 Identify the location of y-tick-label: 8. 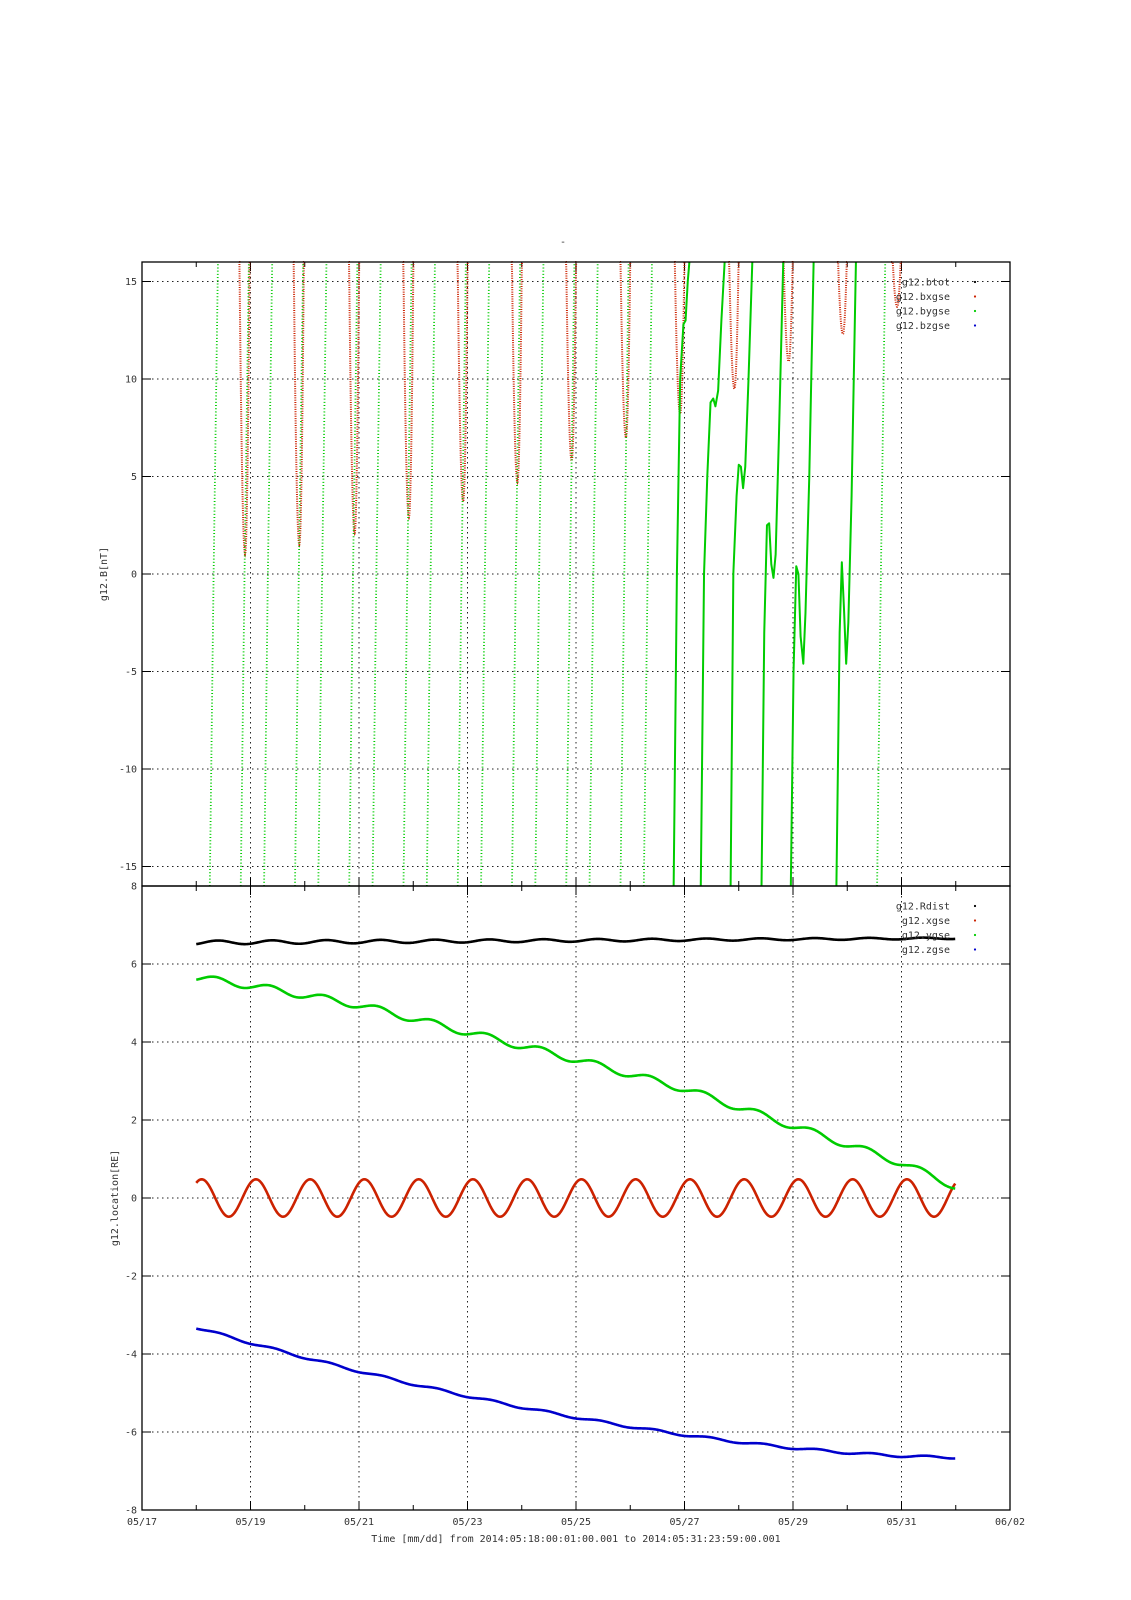
(134, 887).